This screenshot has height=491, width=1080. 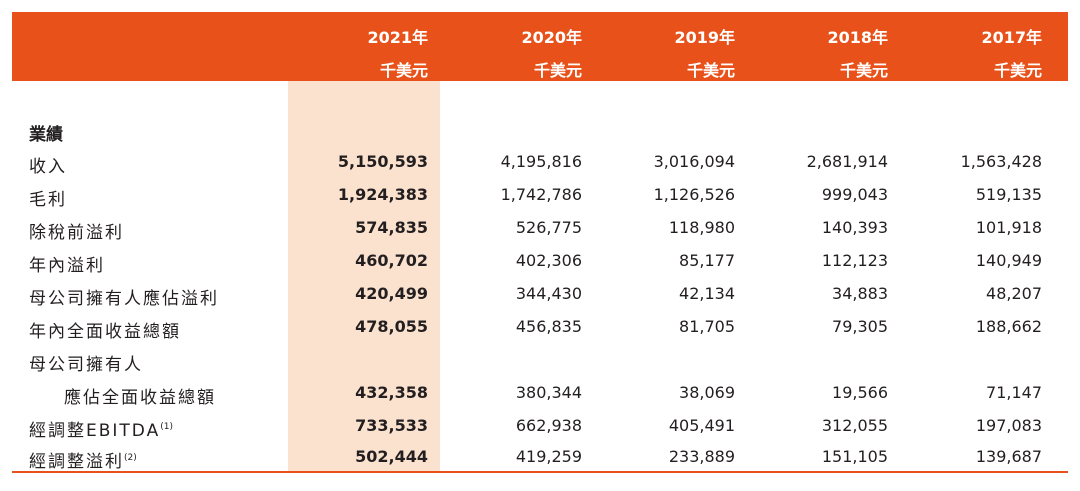 What do you see at coordinates (707, 326) in the screenshot?
I see `cell-2019: 81,705` at bounding box center [707, 326].